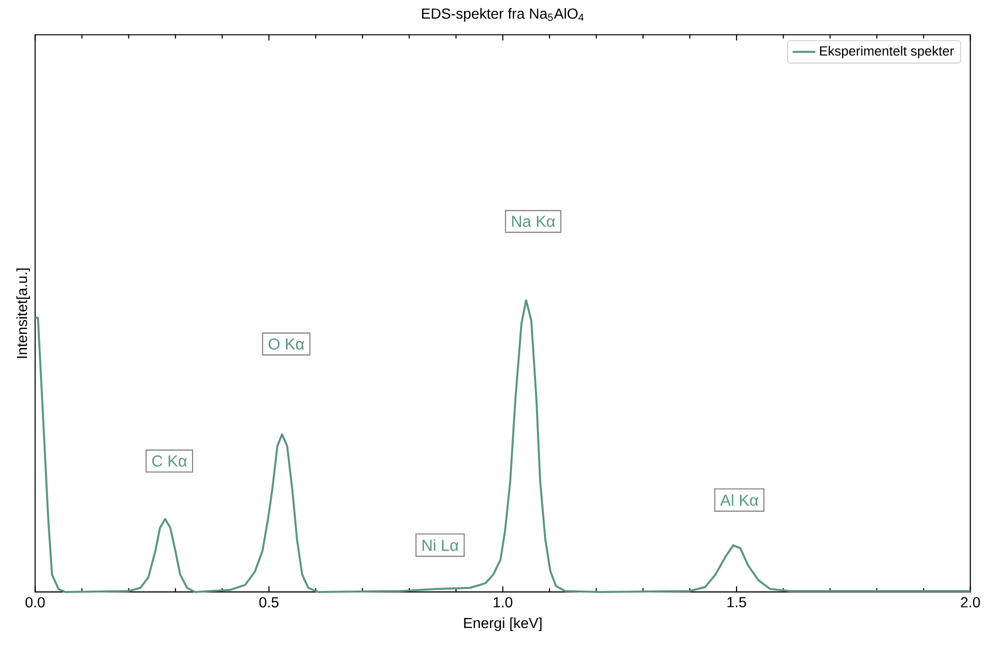  What do you see at coordinates (739, 500) in the screenshot?
I see `annotation: Al Kα` at bounding box center [739, 500].